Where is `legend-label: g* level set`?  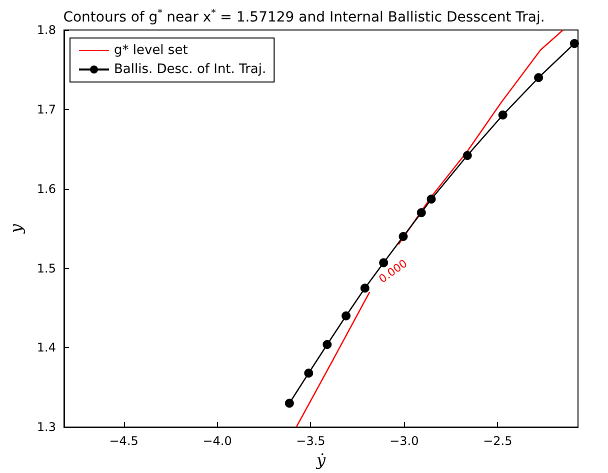
legend-label: g* level set is located at coordinates (151, 50).